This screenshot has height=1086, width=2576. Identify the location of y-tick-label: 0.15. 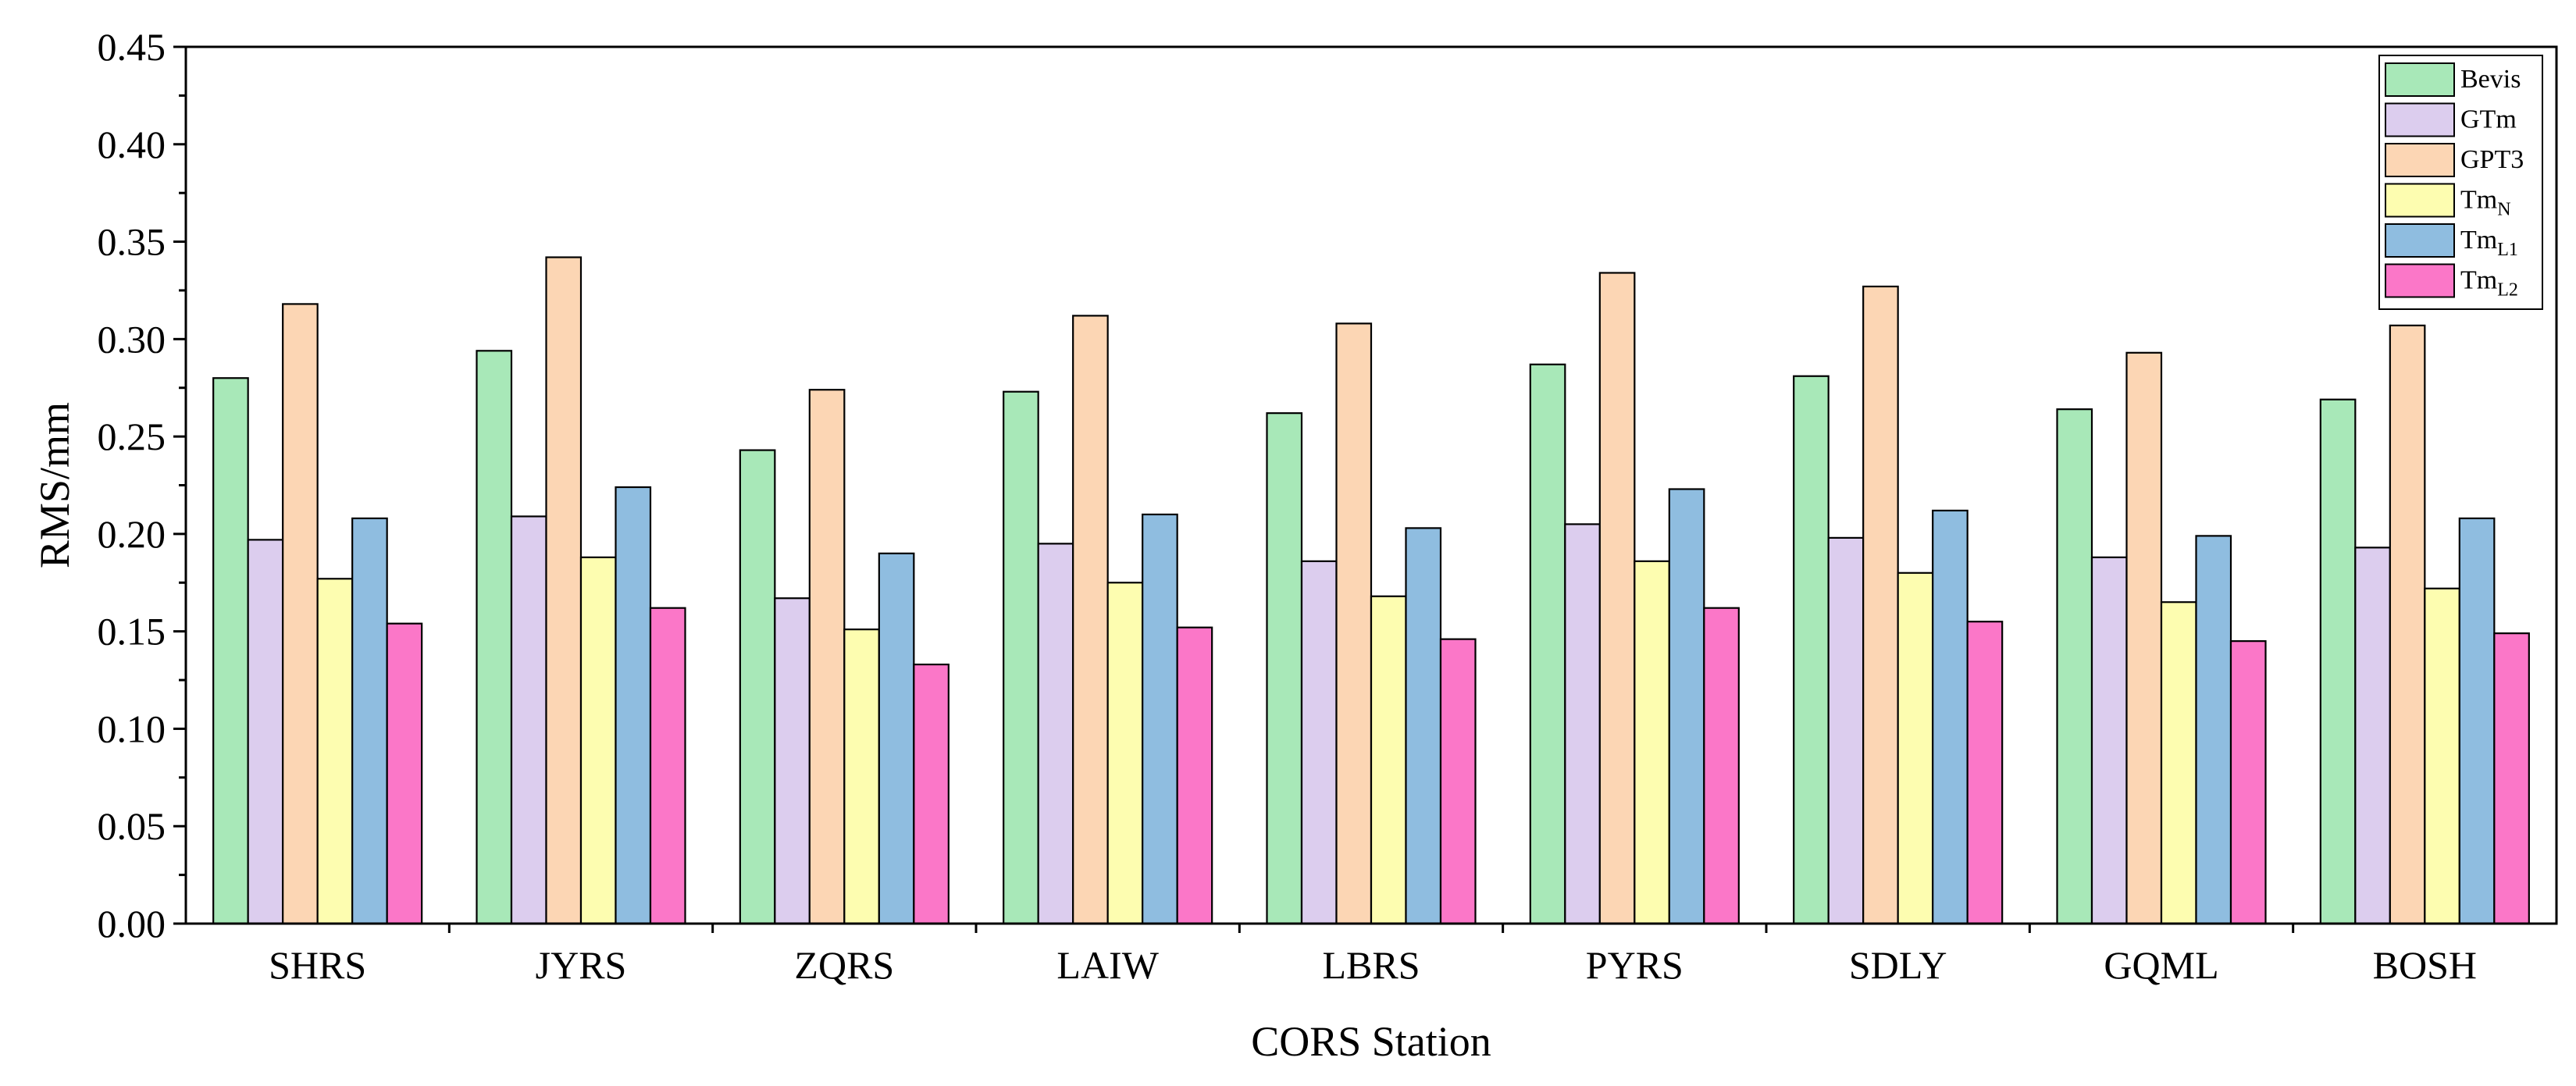
(132, 631).